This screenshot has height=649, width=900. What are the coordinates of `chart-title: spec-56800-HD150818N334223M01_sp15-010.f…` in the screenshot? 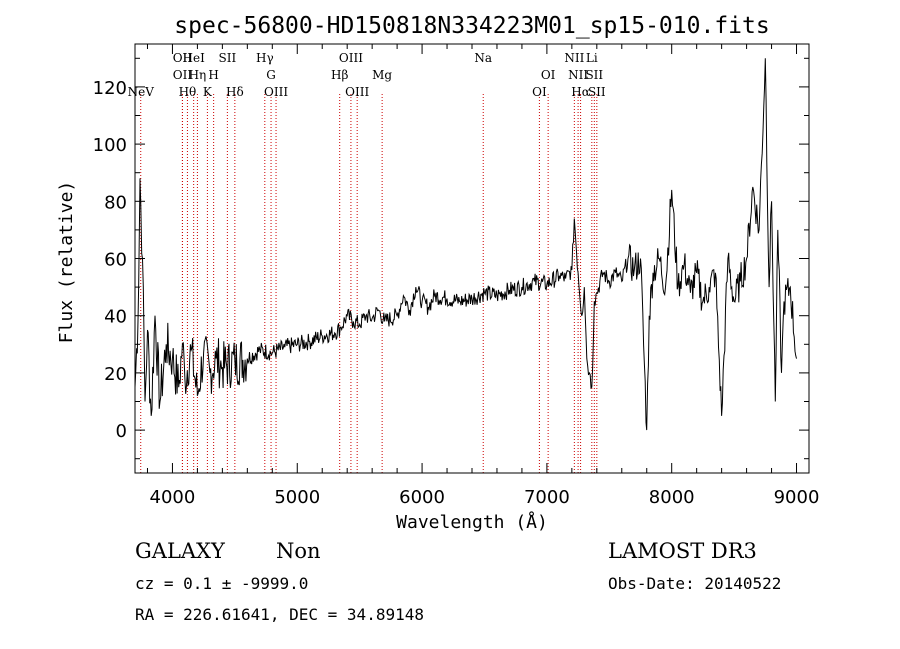 It's located at (471, 26).